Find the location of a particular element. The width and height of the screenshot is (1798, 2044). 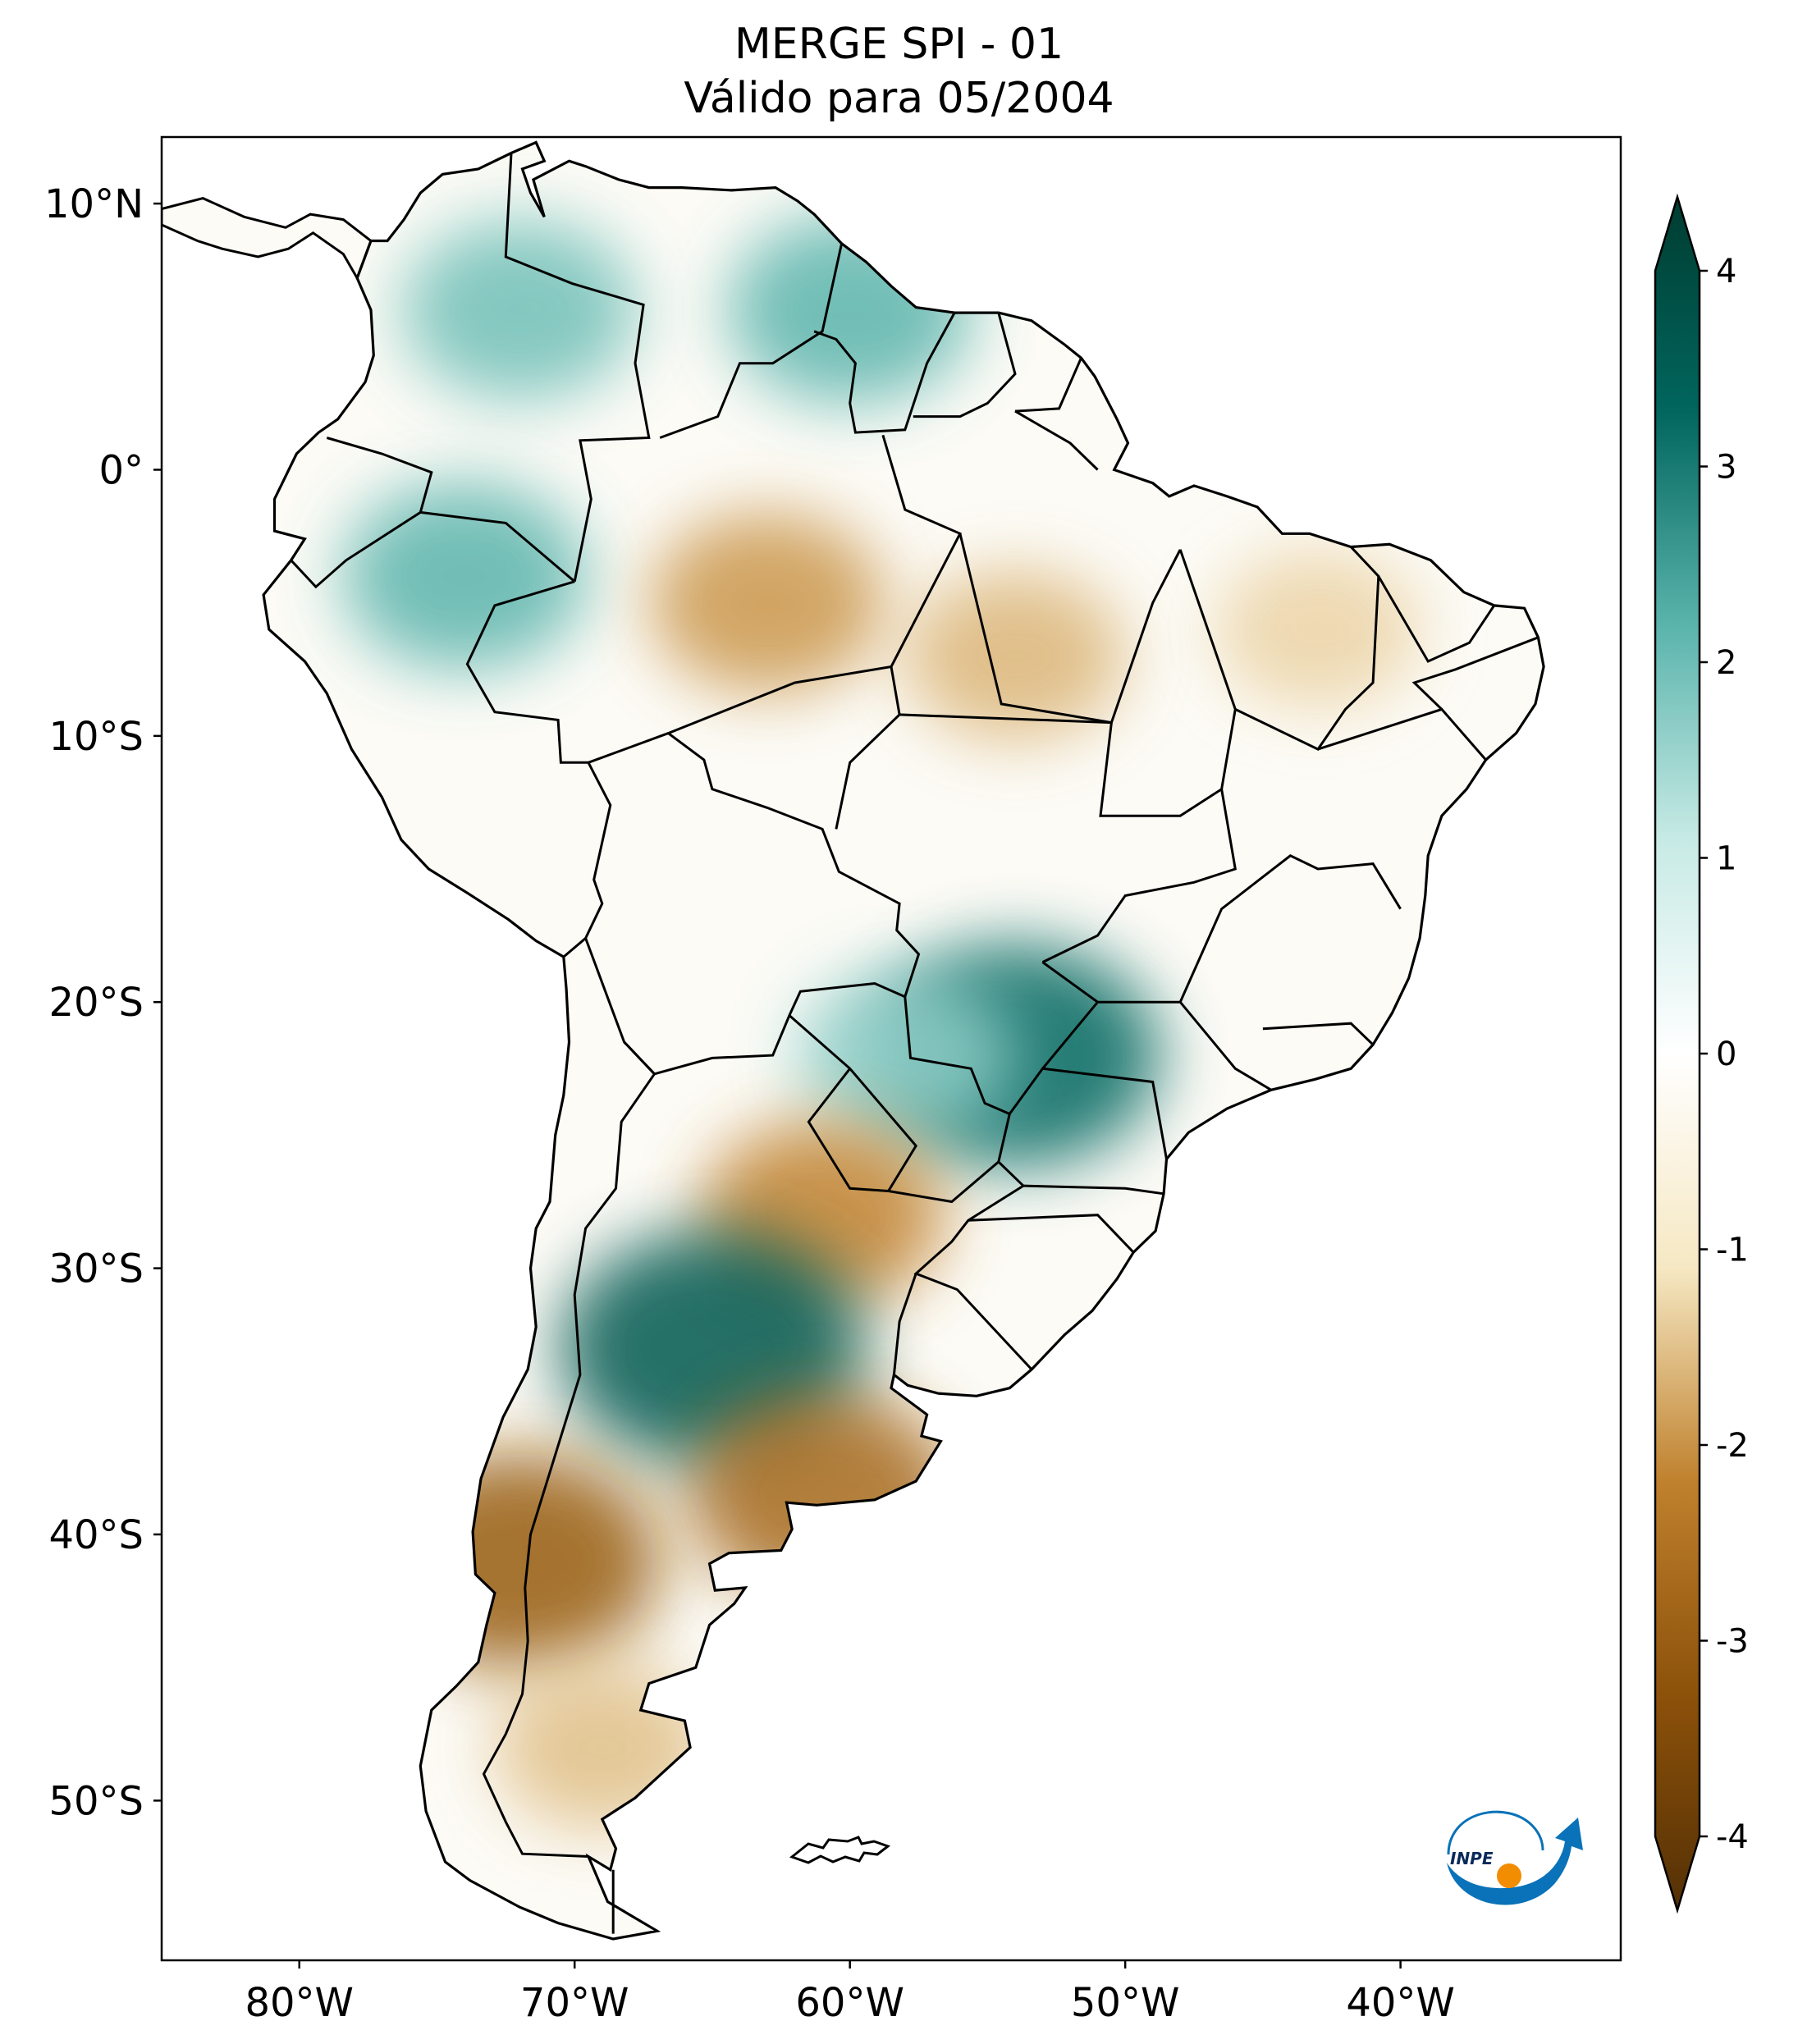

lon-tick-label-4: 40°W is located at coordinates (1400, 2003).